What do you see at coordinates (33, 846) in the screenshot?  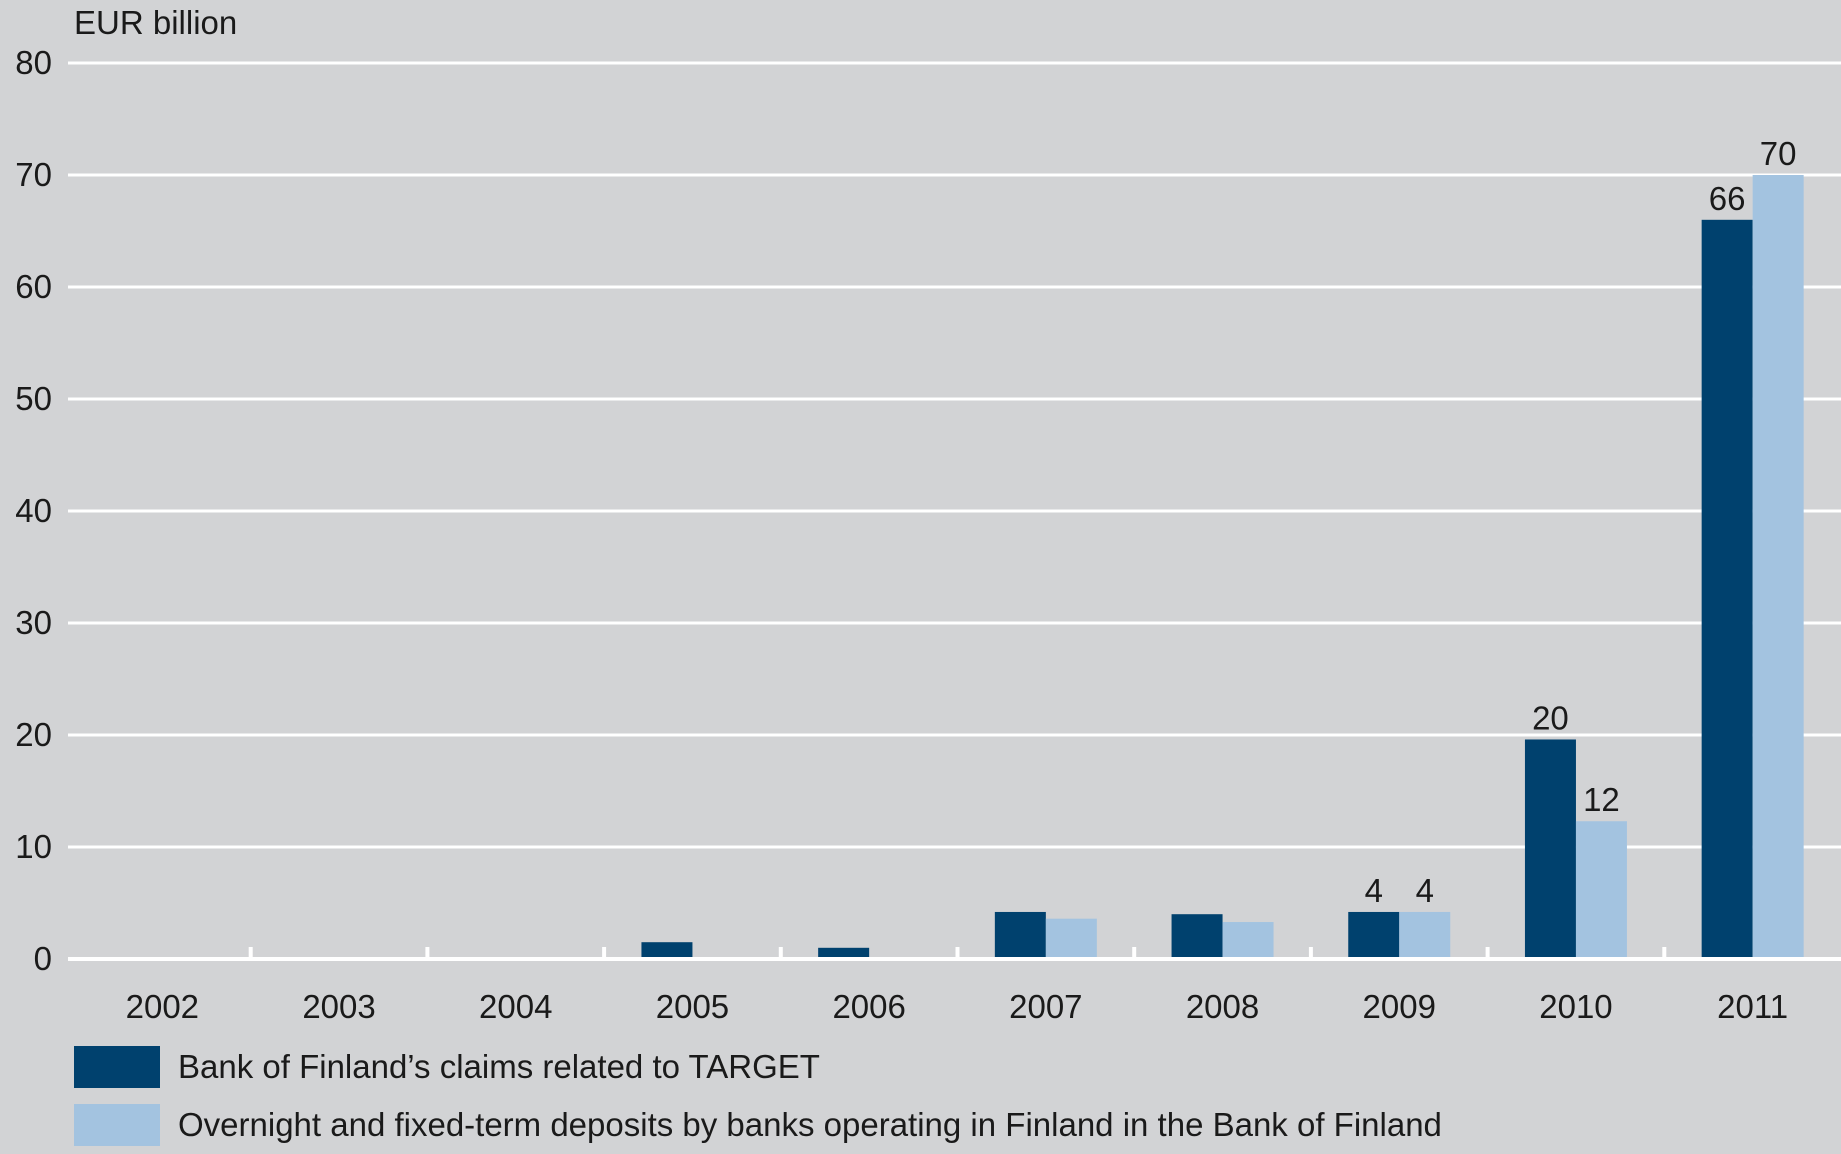 I see `y-tick-label: 10` at bounding box center [33, 846].